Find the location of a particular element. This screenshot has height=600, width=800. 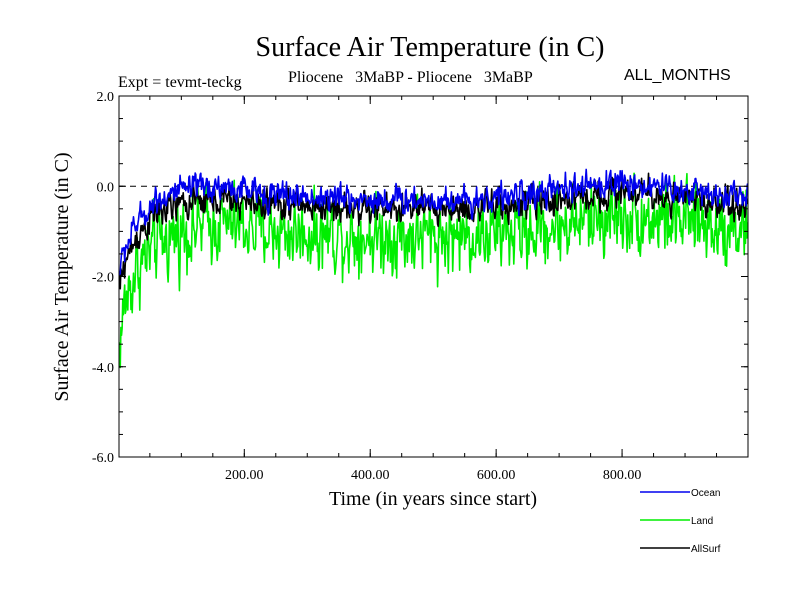

subtitle-comparison: Pliocene 3MaBP - Pliocene 3MaBP is located at coordinates (410, 77).